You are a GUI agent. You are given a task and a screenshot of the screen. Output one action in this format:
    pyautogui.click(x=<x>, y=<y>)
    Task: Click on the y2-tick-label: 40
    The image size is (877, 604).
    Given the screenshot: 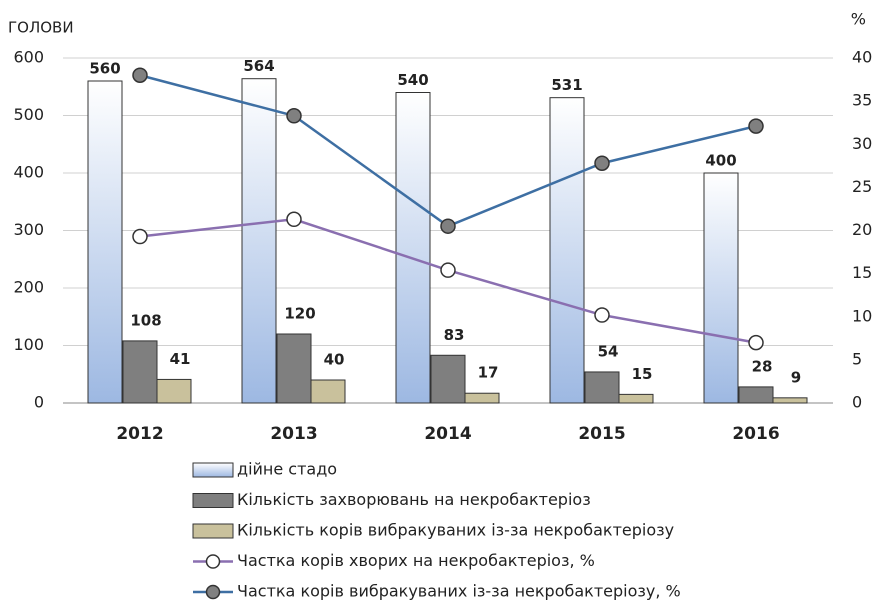 What is the action you would take?
    pyautogui.click(x=862, y=57)
    